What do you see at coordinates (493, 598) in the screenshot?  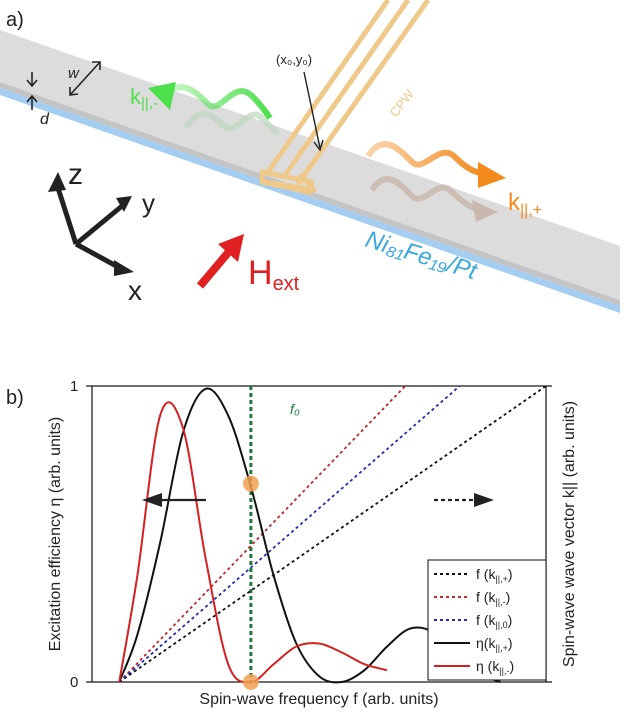 I see `legend-label-1: f (k||,-)` at bounding box center [493, 598].